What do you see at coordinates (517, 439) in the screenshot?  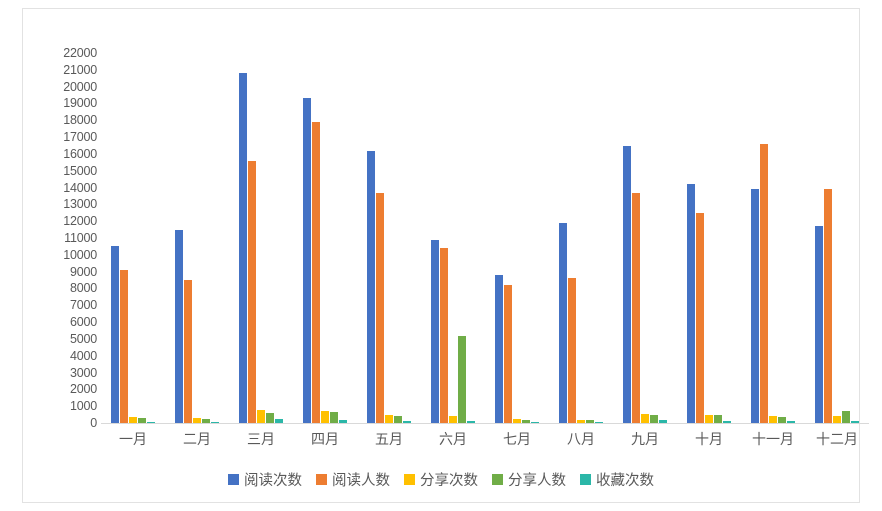 I see `x-axis-label: 七月` at bounding box center [517, 439].